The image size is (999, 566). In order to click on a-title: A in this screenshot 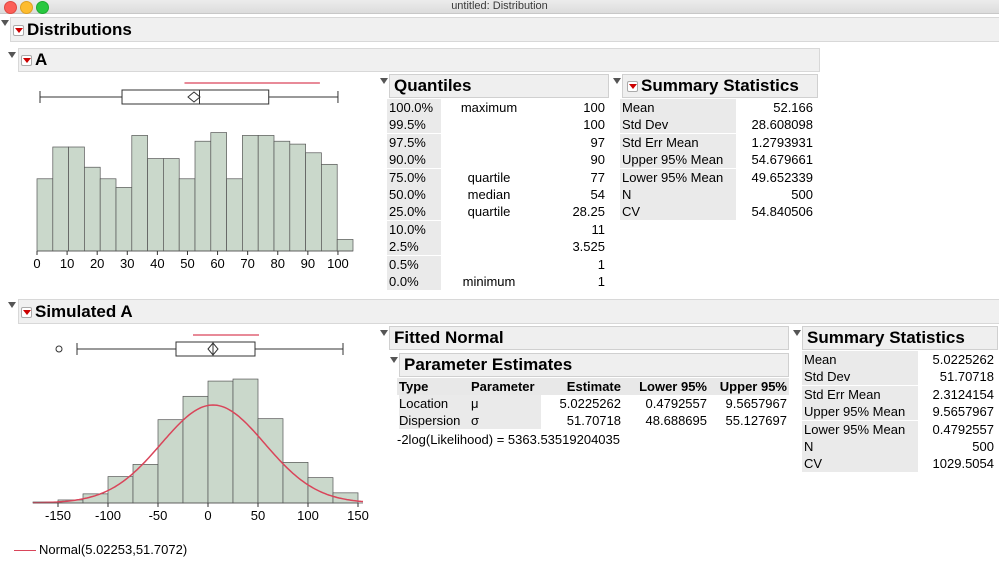, I will do `click(41, 59)`.